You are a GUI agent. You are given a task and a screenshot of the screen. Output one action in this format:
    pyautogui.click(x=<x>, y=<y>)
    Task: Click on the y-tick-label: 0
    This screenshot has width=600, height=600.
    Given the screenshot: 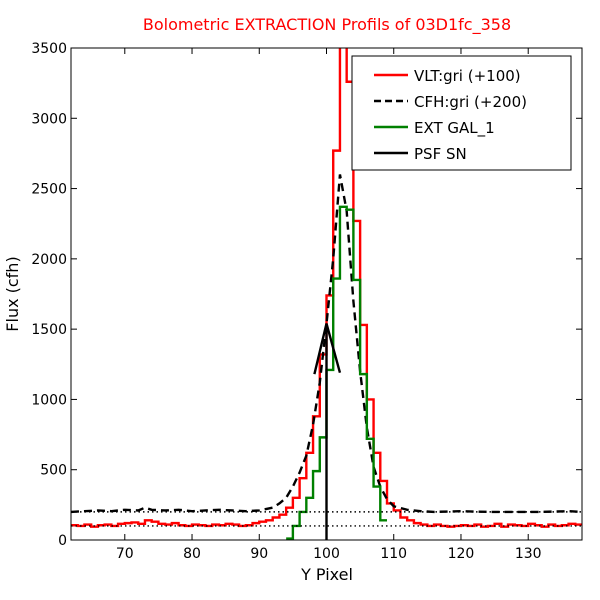 What is the action you would take?
    pyautogui.click(x=62, y=541)
    